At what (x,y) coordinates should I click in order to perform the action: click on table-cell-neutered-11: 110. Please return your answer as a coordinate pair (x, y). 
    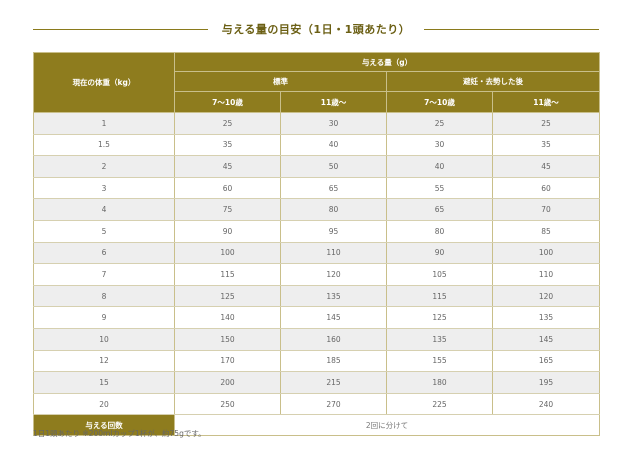
    Looking at the image, I should click on (546, 274).